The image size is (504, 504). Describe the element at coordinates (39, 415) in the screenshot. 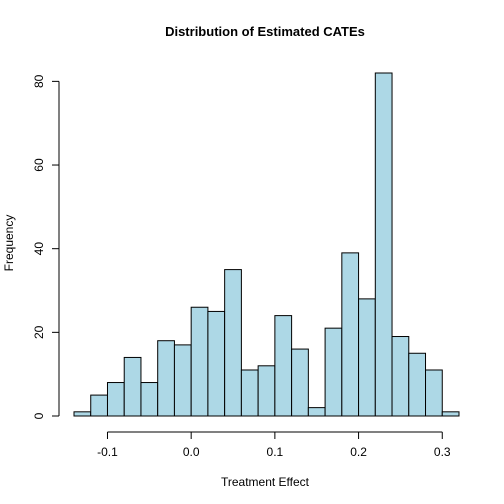

I see `y-tick-label: 0` at that location.